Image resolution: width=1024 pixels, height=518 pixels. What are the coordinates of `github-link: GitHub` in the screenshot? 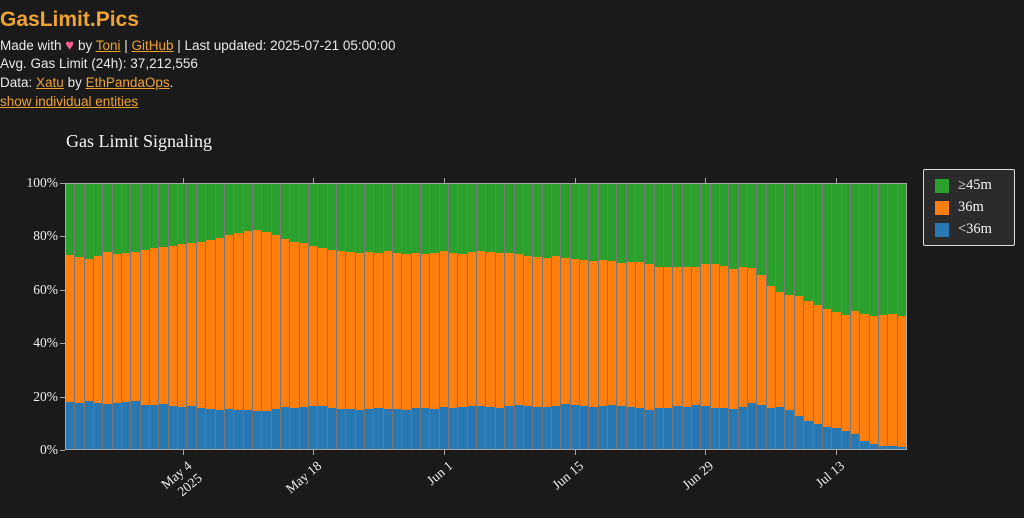 It's located at (152, 45).